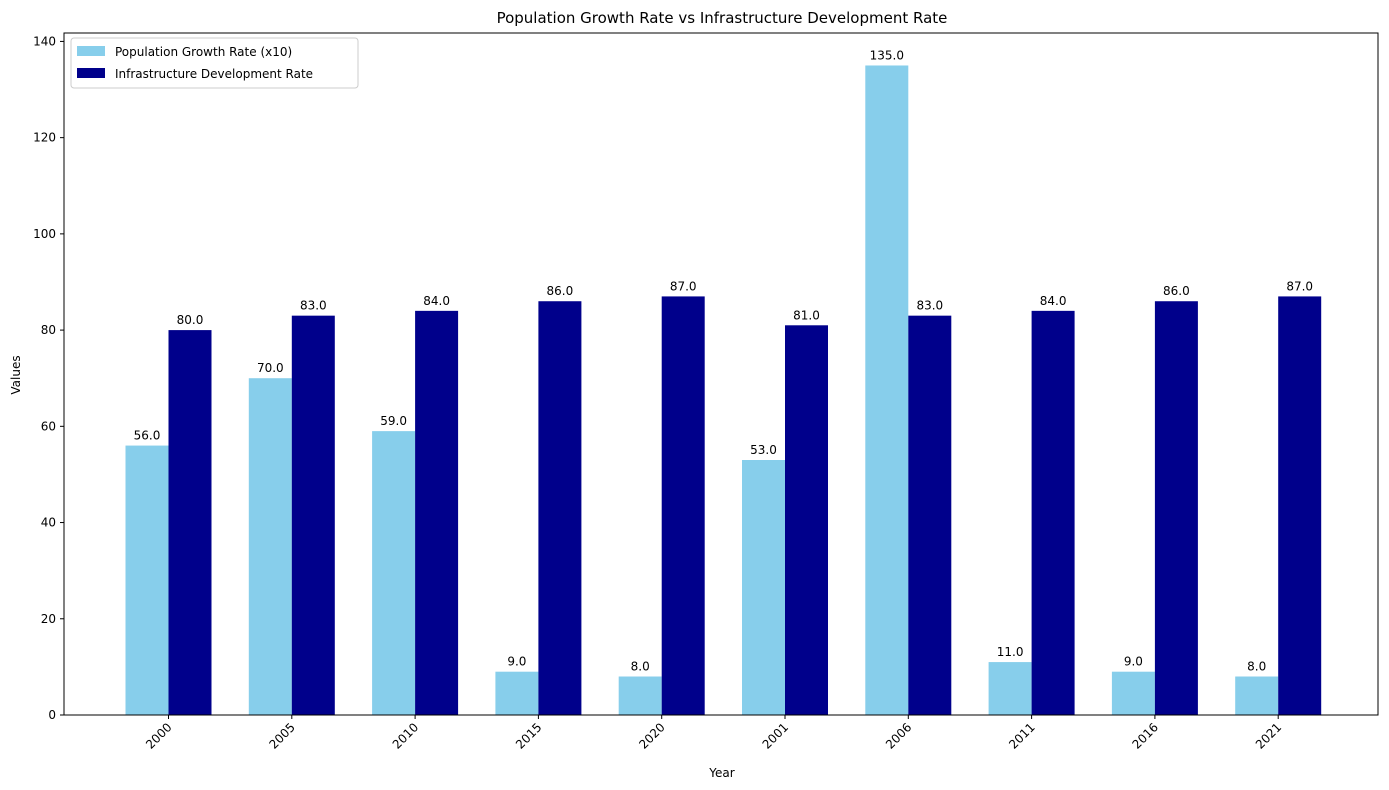 The height and width of the screenshot is (790, 1389). Describe the element at coordinates (1268, 735) in the screenshot. I see `x-tick-label: 2021` at that location.